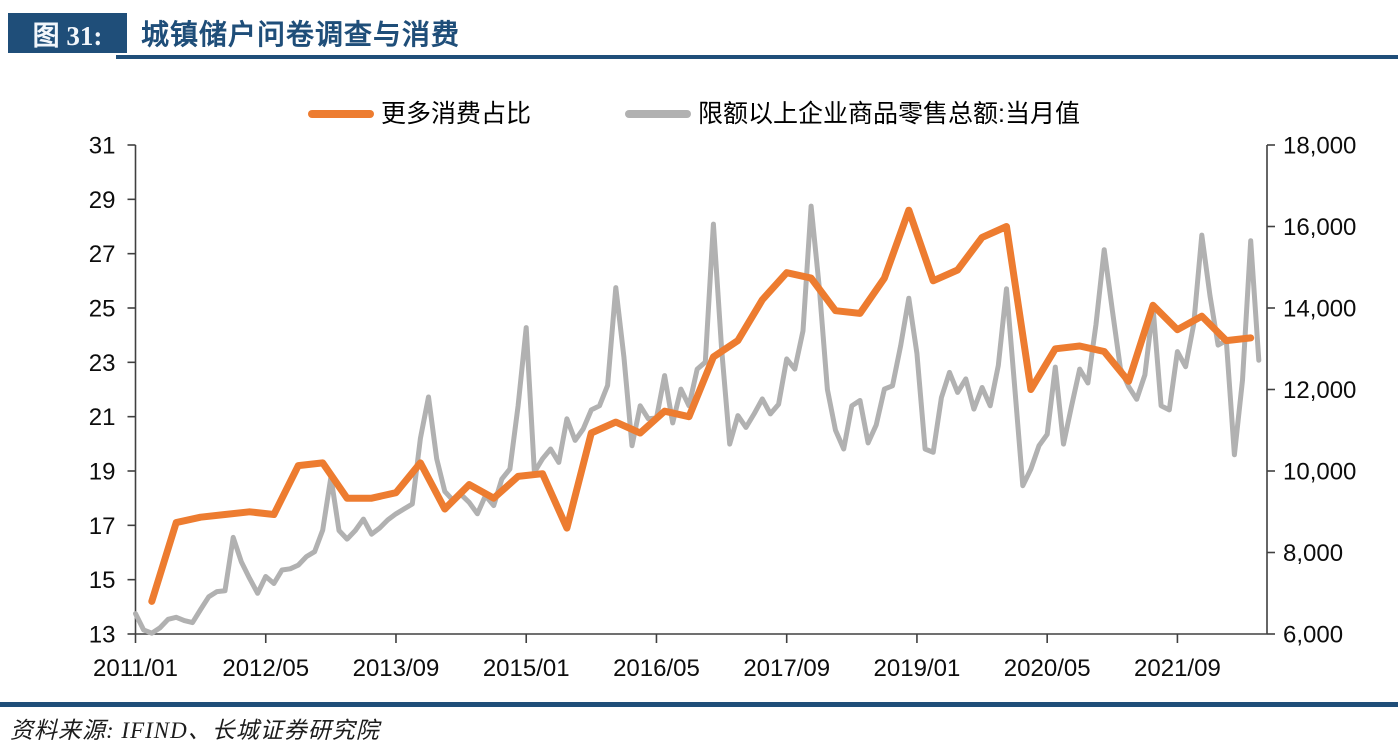 Image resolution: width=1398 pixels, height=746 pixels. I want to click on figure-number-badge: 图 31:, so click(67, 33).